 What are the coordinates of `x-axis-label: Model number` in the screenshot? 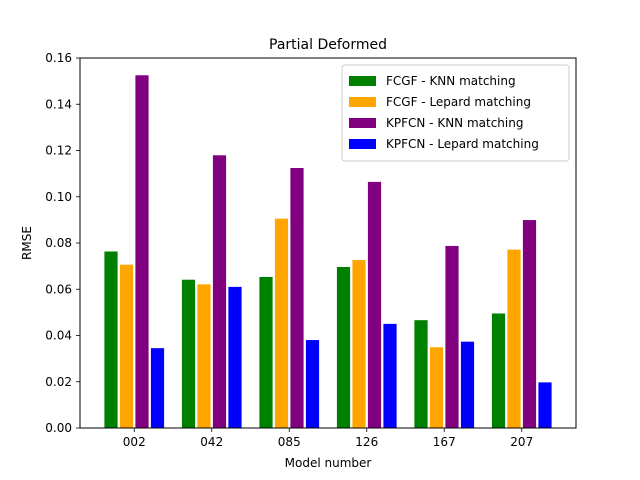 It's located at (328, 463).